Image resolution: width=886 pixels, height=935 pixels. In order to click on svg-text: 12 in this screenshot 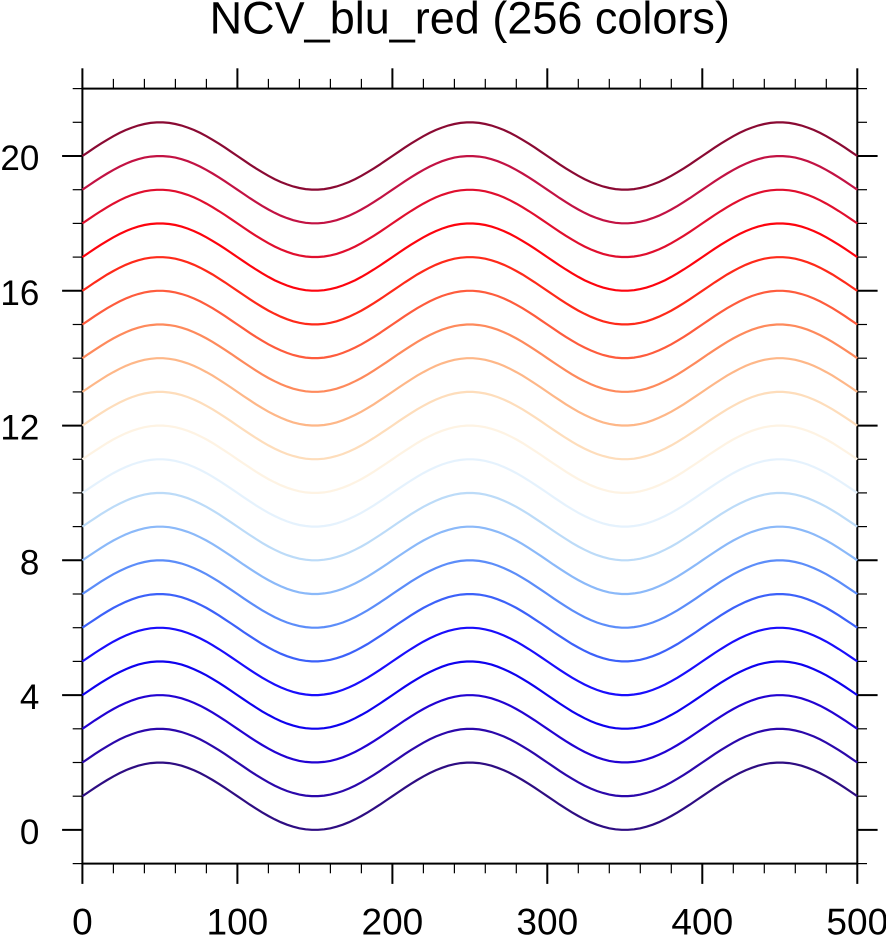, I will do `click(19, 428)`.